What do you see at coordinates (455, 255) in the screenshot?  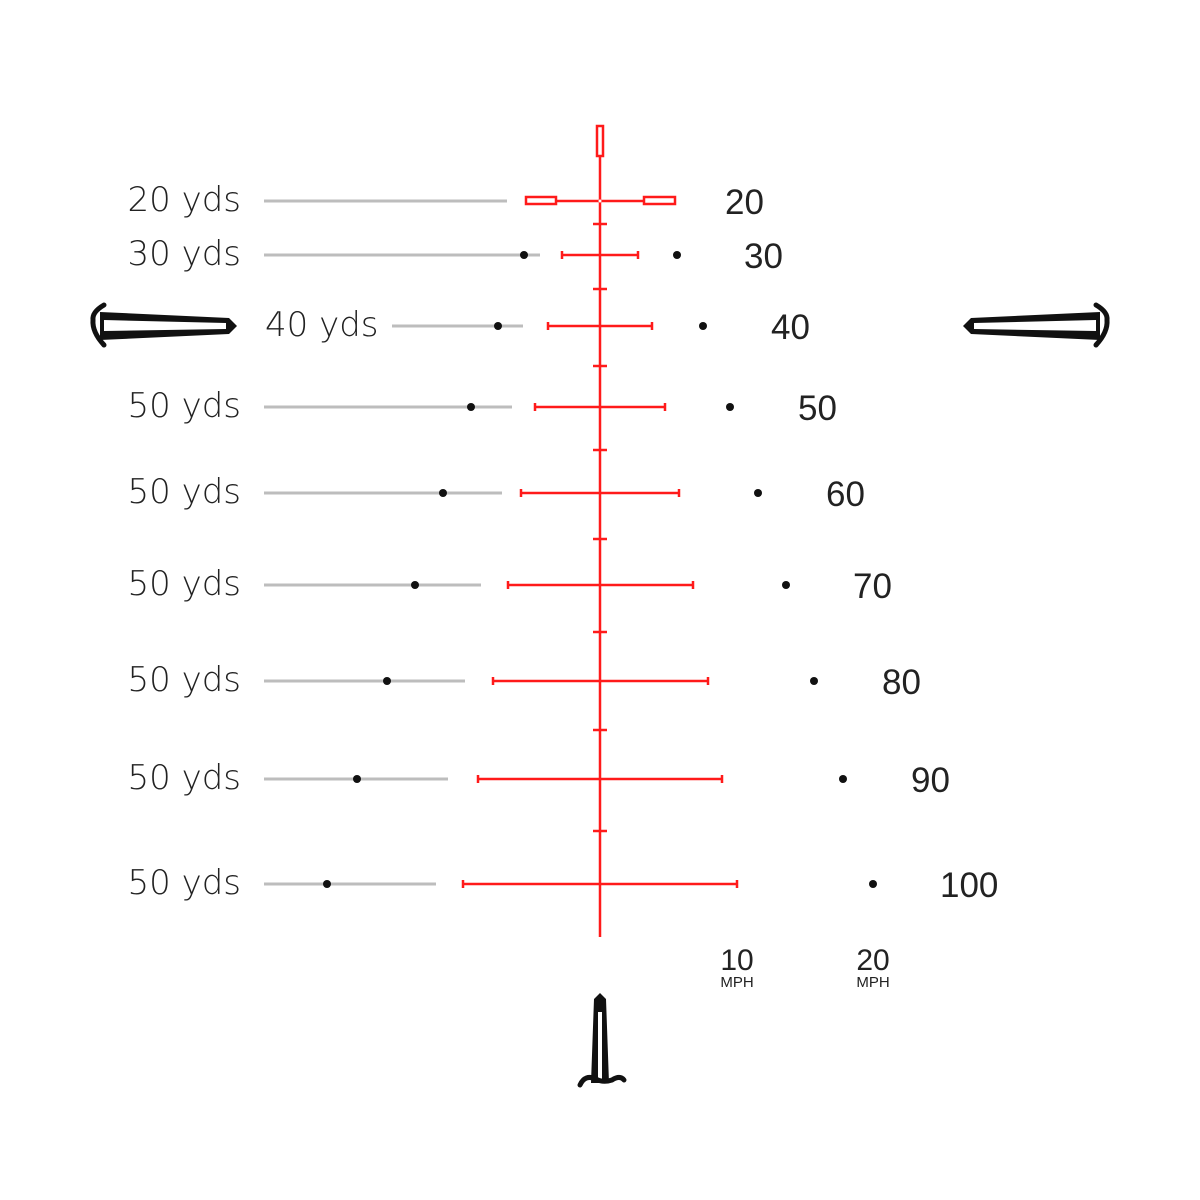 I see `holdover-row-30: 30 yds 30` at bounding box center [455, 255].